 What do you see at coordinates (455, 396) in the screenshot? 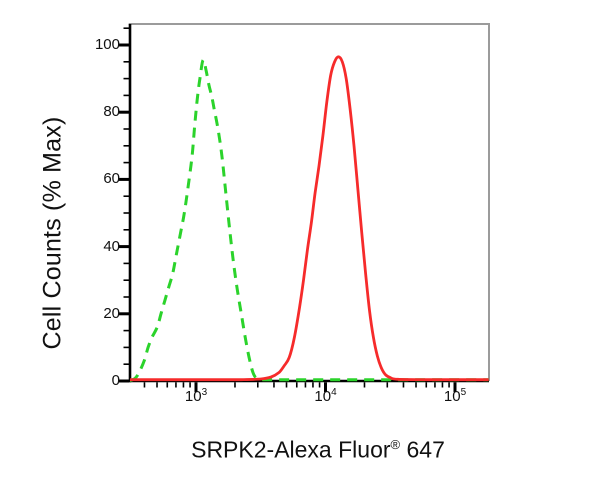
I see `x-tick-label-10e5: 105` at bounding box center [455, 396].